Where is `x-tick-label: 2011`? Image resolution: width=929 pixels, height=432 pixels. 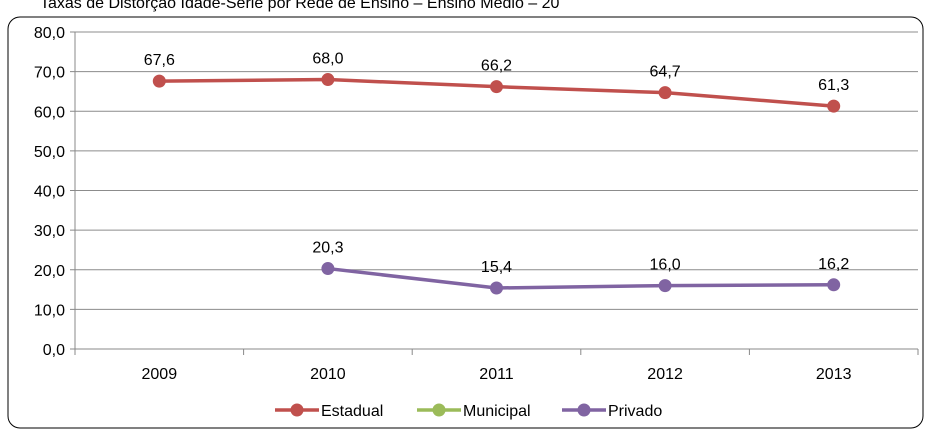
x-tick-label: 2011 is located at coordinates (496, 374).